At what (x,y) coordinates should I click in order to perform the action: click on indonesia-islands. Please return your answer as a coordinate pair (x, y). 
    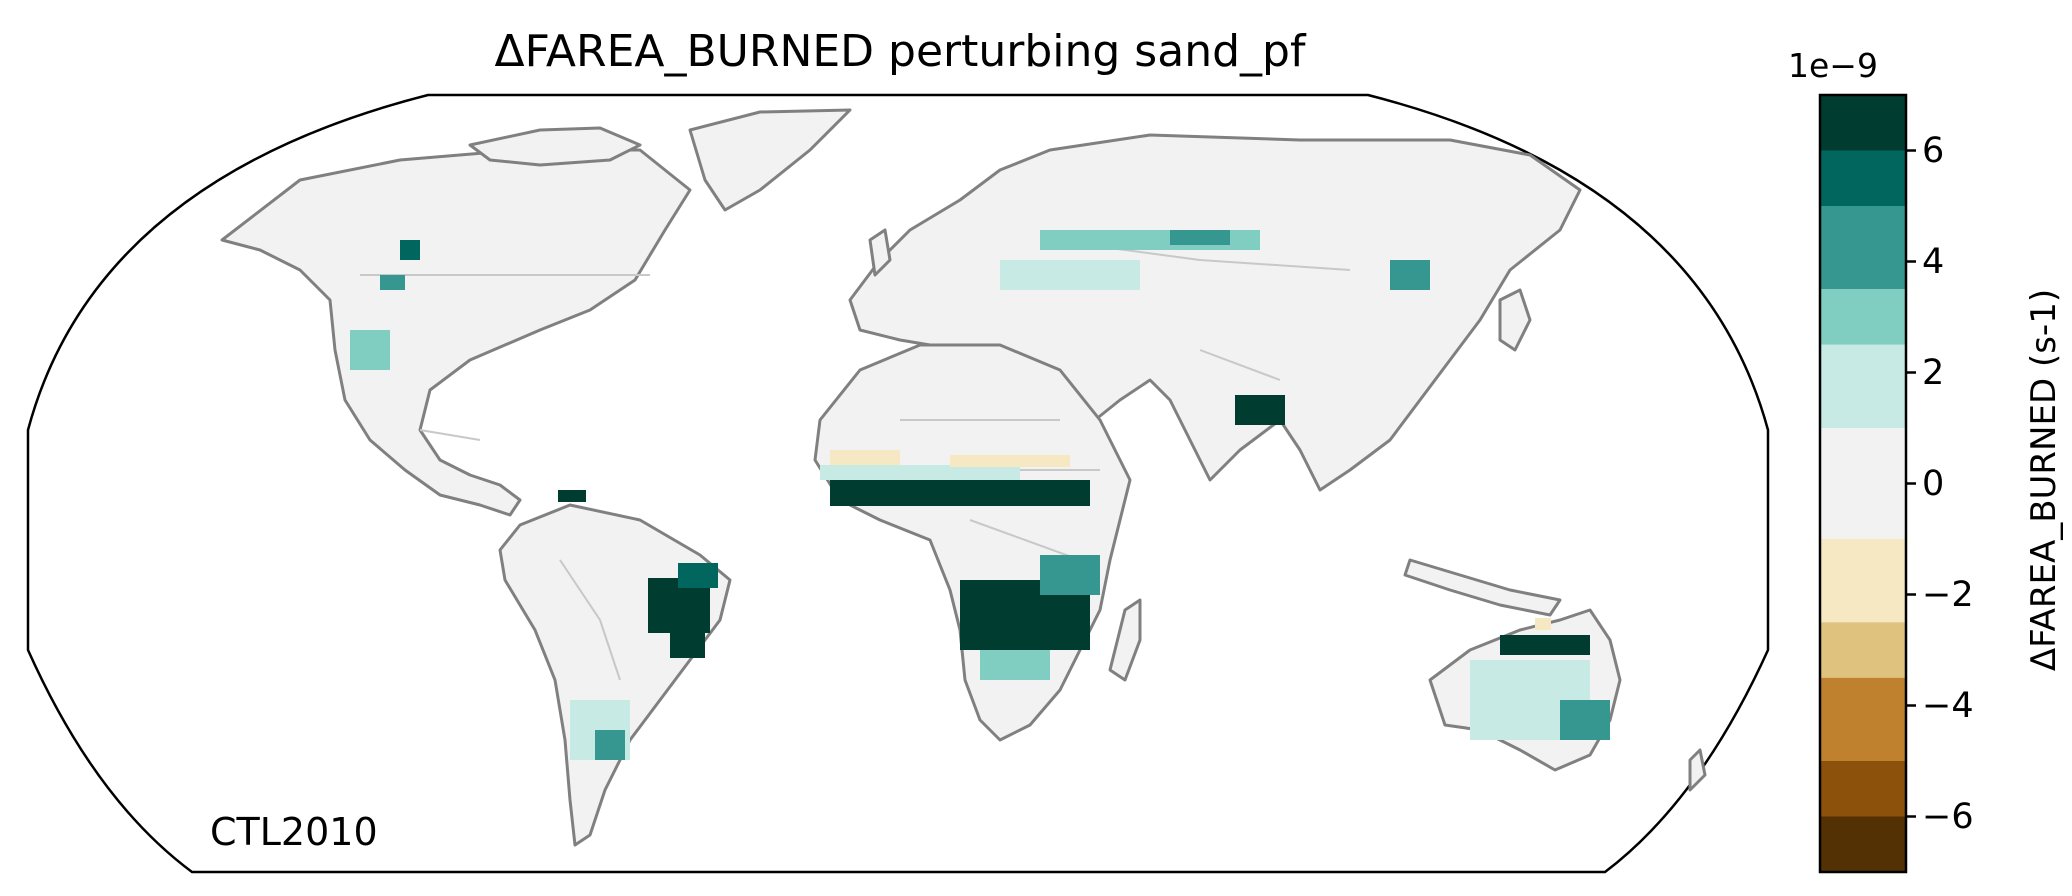
    Looking at the image, I should click on (1482, 587).